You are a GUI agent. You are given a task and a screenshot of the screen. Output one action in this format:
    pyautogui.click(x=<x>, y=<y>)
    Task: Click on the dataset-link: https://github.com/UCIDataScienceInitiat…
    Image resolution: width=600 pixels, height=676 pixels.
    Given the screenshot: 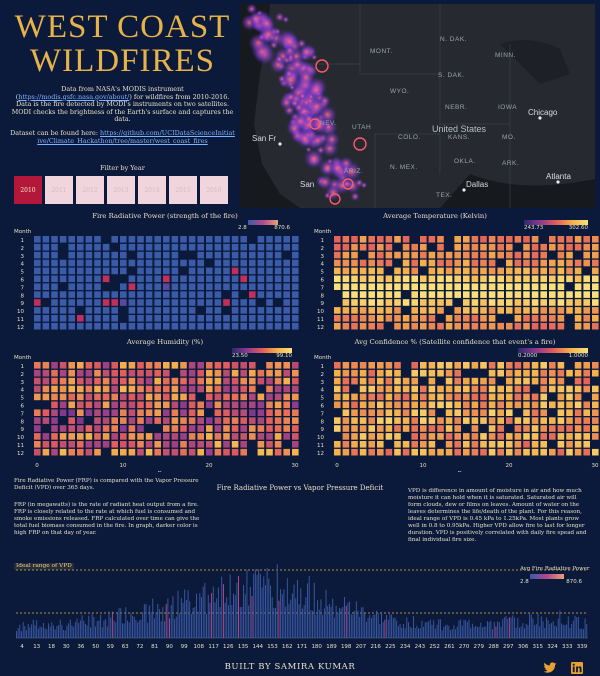 What is the action you would take?
    pyautogui.click(x=136, y=136)
    